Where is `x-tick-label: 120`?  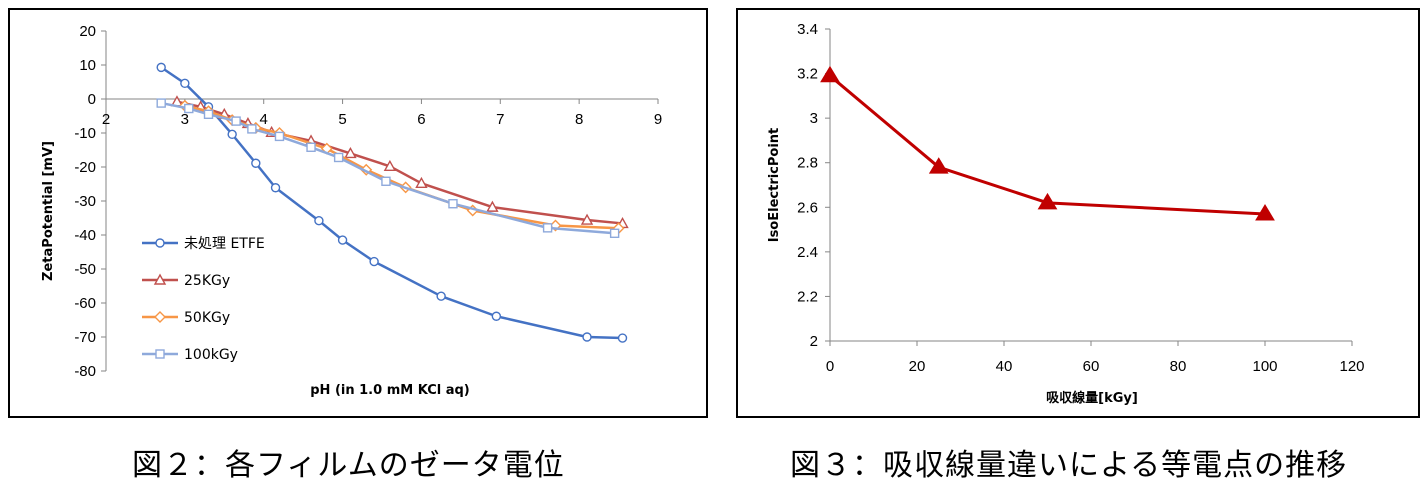 x-tick-label: 120 is located at coordinates (1351, 366).